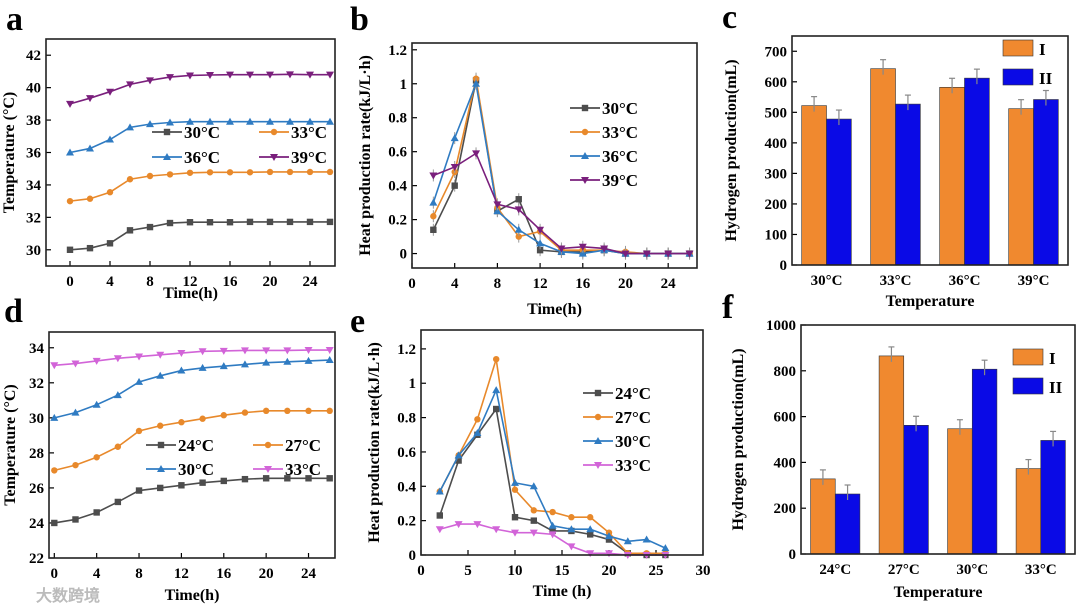 The width and height of the screenshot is (1080, 604). Describe the element at coordinates (309, 132) in the screenshot. I see `legend-label: 33°C` at that location.